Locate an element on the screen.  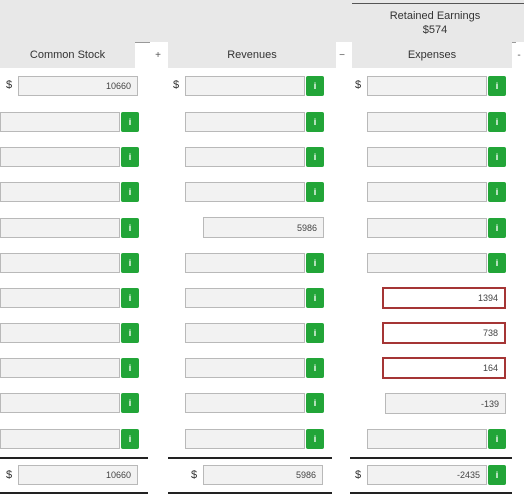
revenues-total: 5986 is located at coordinates (263, 475).